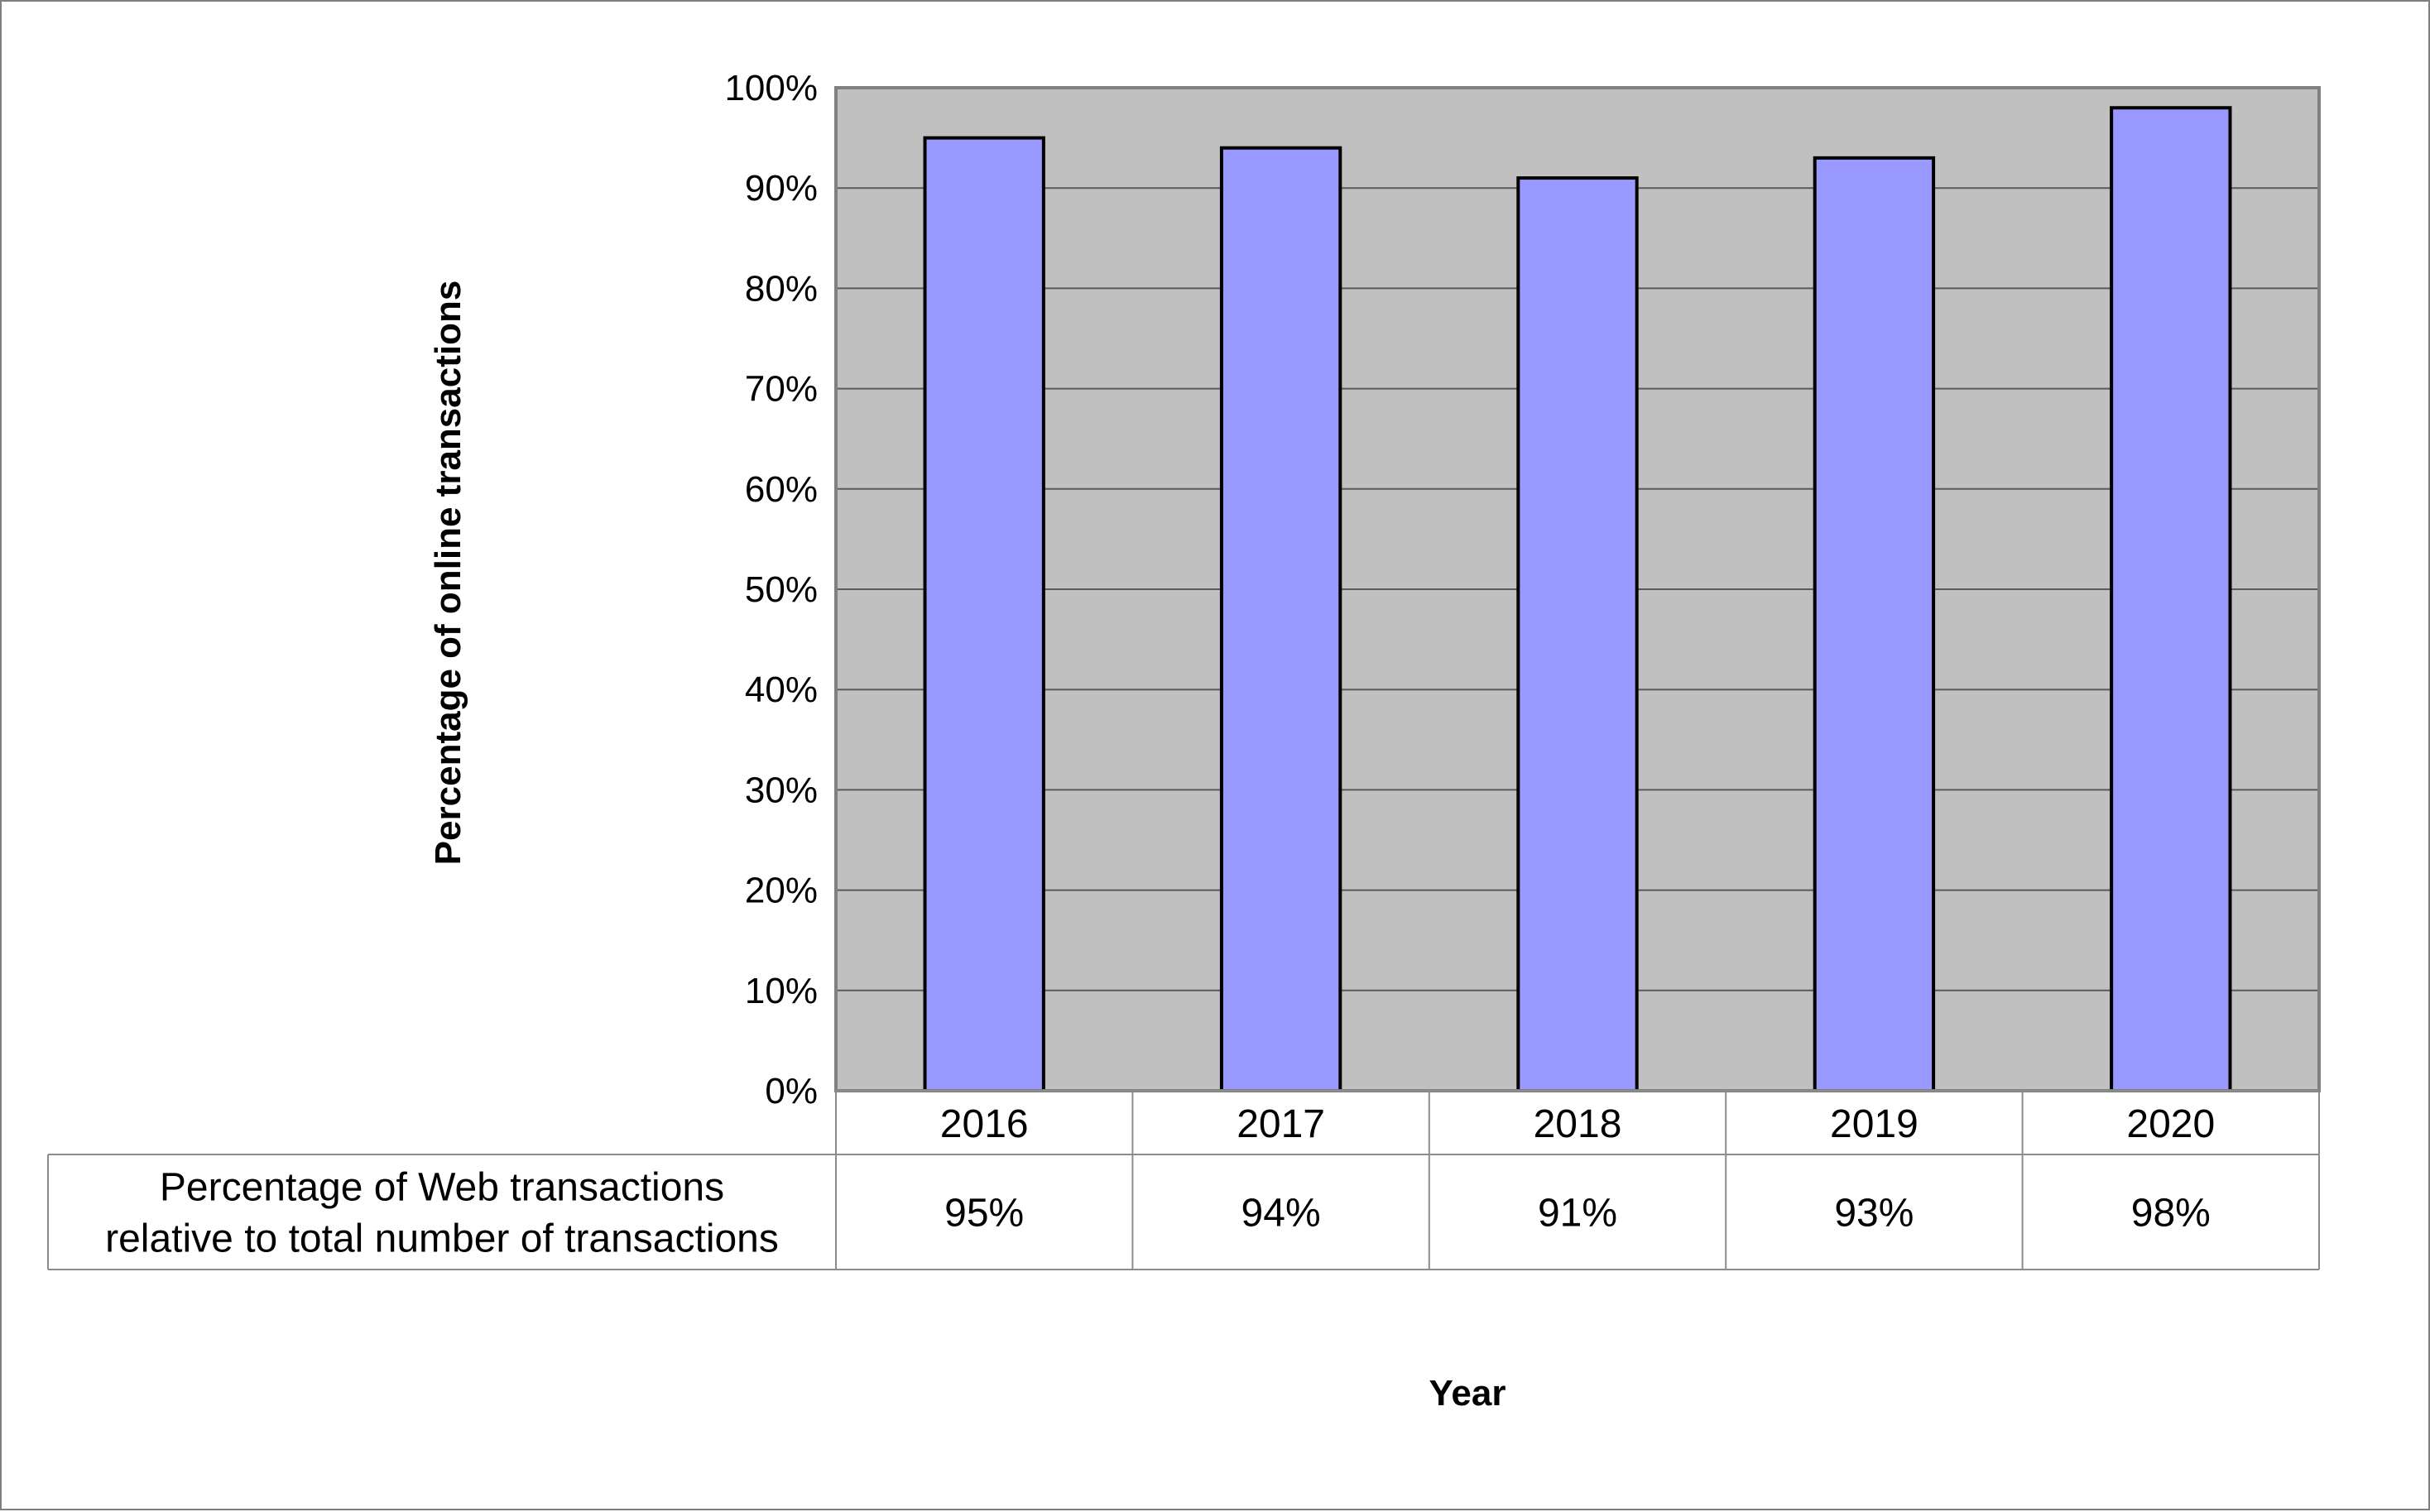 The width and height of the screenshot is (2430, 1512). What do you see at coordinates (1874, 1124) in the screenshot?
I see `x-category-label: 2019` at bounding box center [1874, 1124].